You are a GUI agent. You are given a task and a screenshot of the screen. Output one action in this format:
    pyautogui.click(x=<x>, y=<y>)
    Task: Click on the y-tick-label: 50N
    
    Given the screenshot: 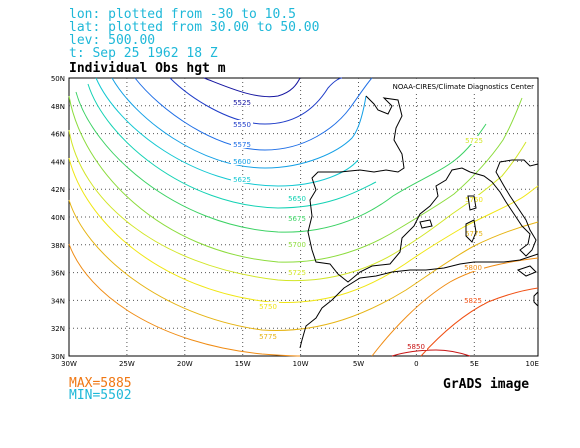 What is the action you would take?
    pyautogui.click(x=58, y=79)
    